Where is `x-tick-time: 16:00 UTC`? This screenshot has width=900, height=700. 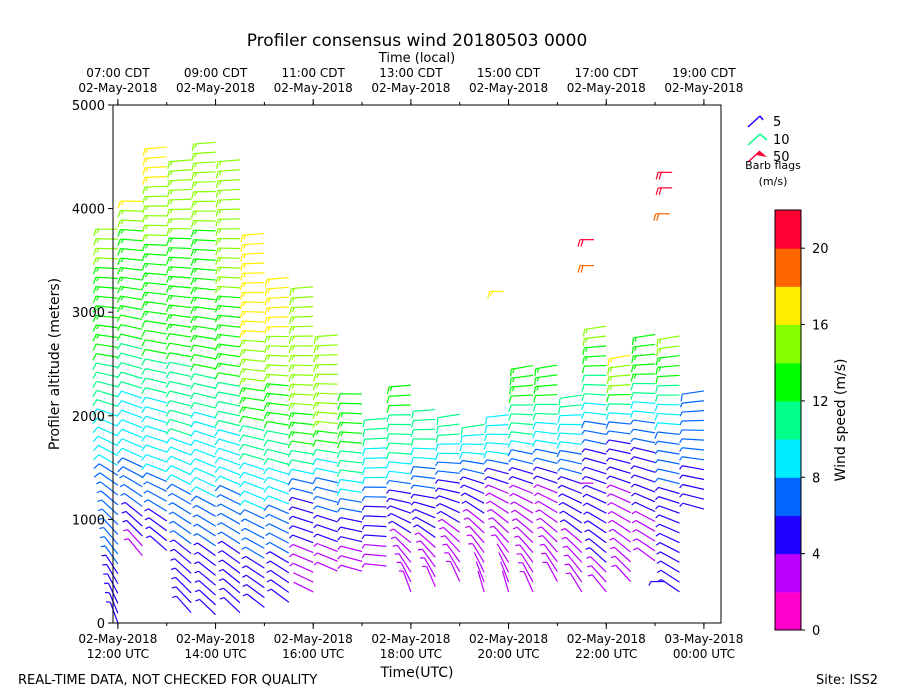
x-tick-time: 16:00 UTC is located at coordinates (313, 654).